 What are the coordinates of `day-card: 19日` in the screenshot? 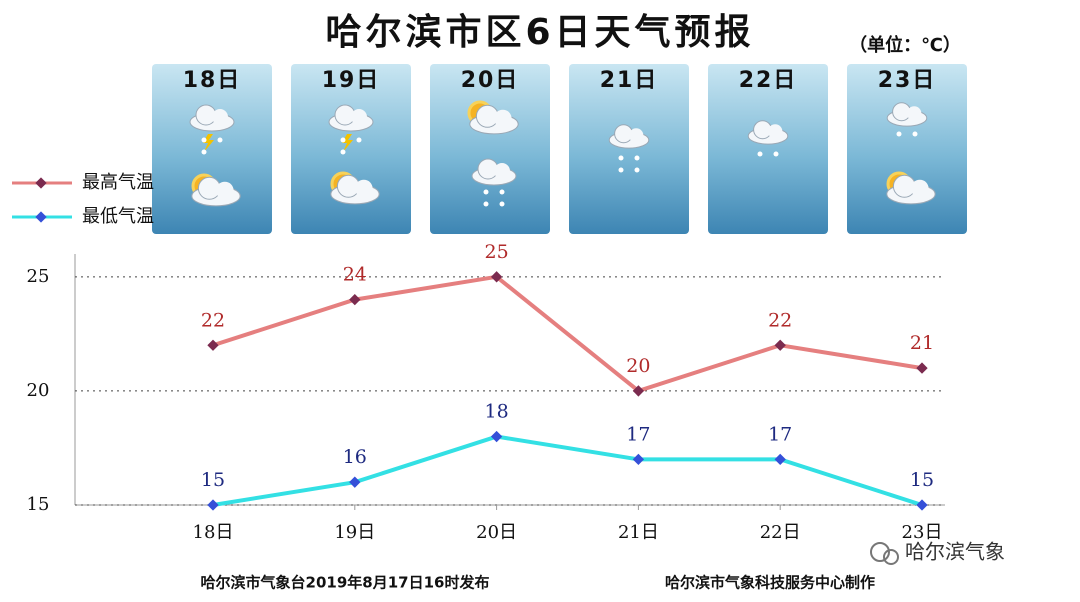 It's located at (351, 149).